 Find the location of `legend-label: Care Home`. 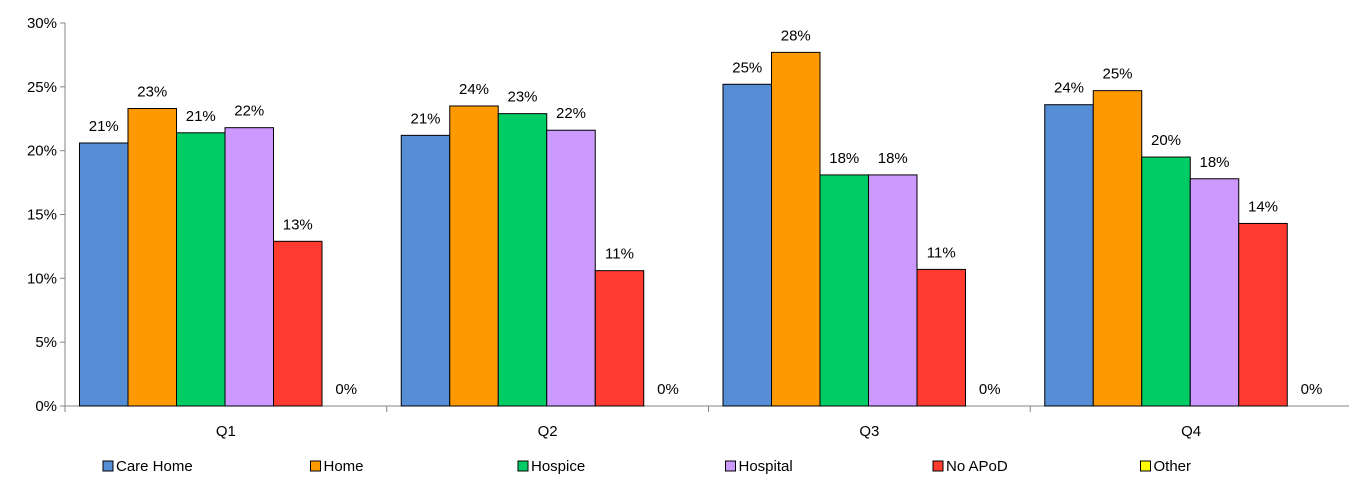

legend-label: Care Home is located at coordinates (154, 466).